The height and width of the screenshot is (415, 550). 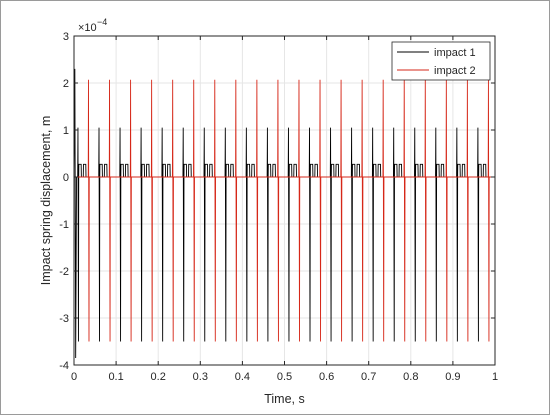 What do you see at coordinates (66, 178) in the screenshot?
I see `y-tick-label: 0` at bounding box center [66, 178].